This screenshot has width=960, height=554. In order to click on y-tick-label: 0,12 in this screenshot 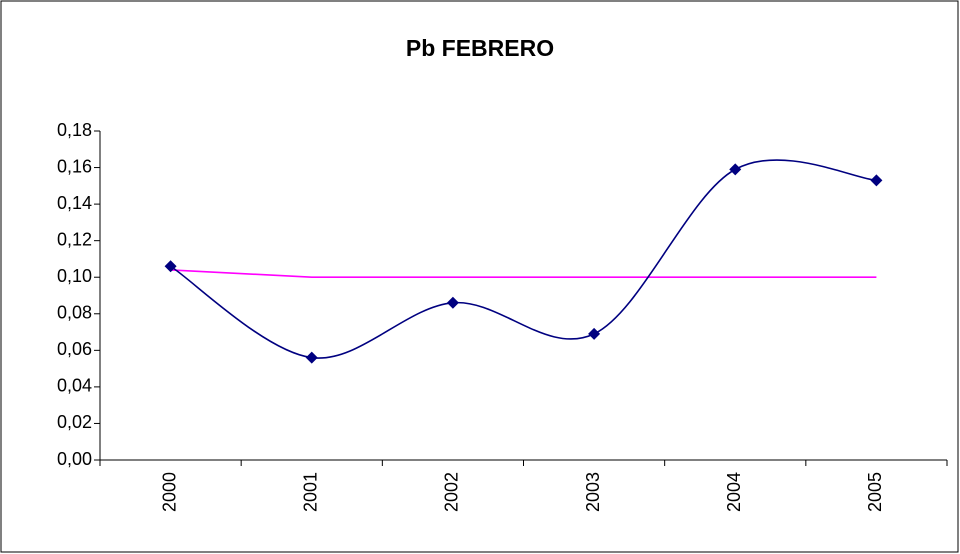, I will do `click(74, 239)`.